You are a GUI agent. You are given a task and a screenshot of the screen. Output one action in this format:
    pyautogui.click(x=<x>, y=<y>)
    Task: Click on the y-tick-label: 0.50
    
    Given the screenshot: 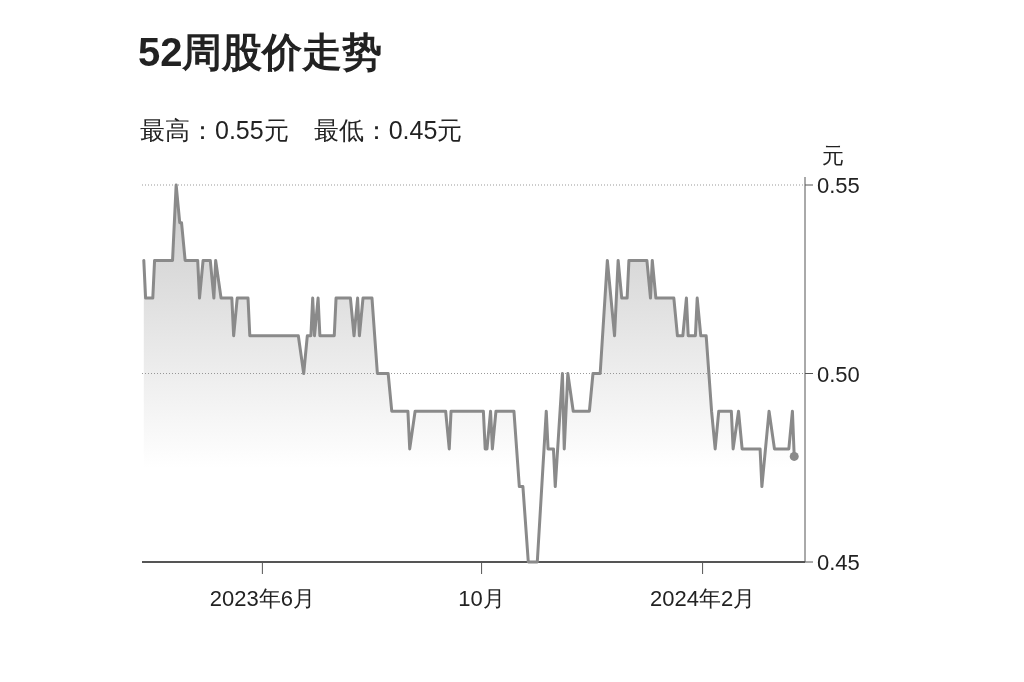 What is the action you would take?
    pyautogui.click(x=838, y=374)
    